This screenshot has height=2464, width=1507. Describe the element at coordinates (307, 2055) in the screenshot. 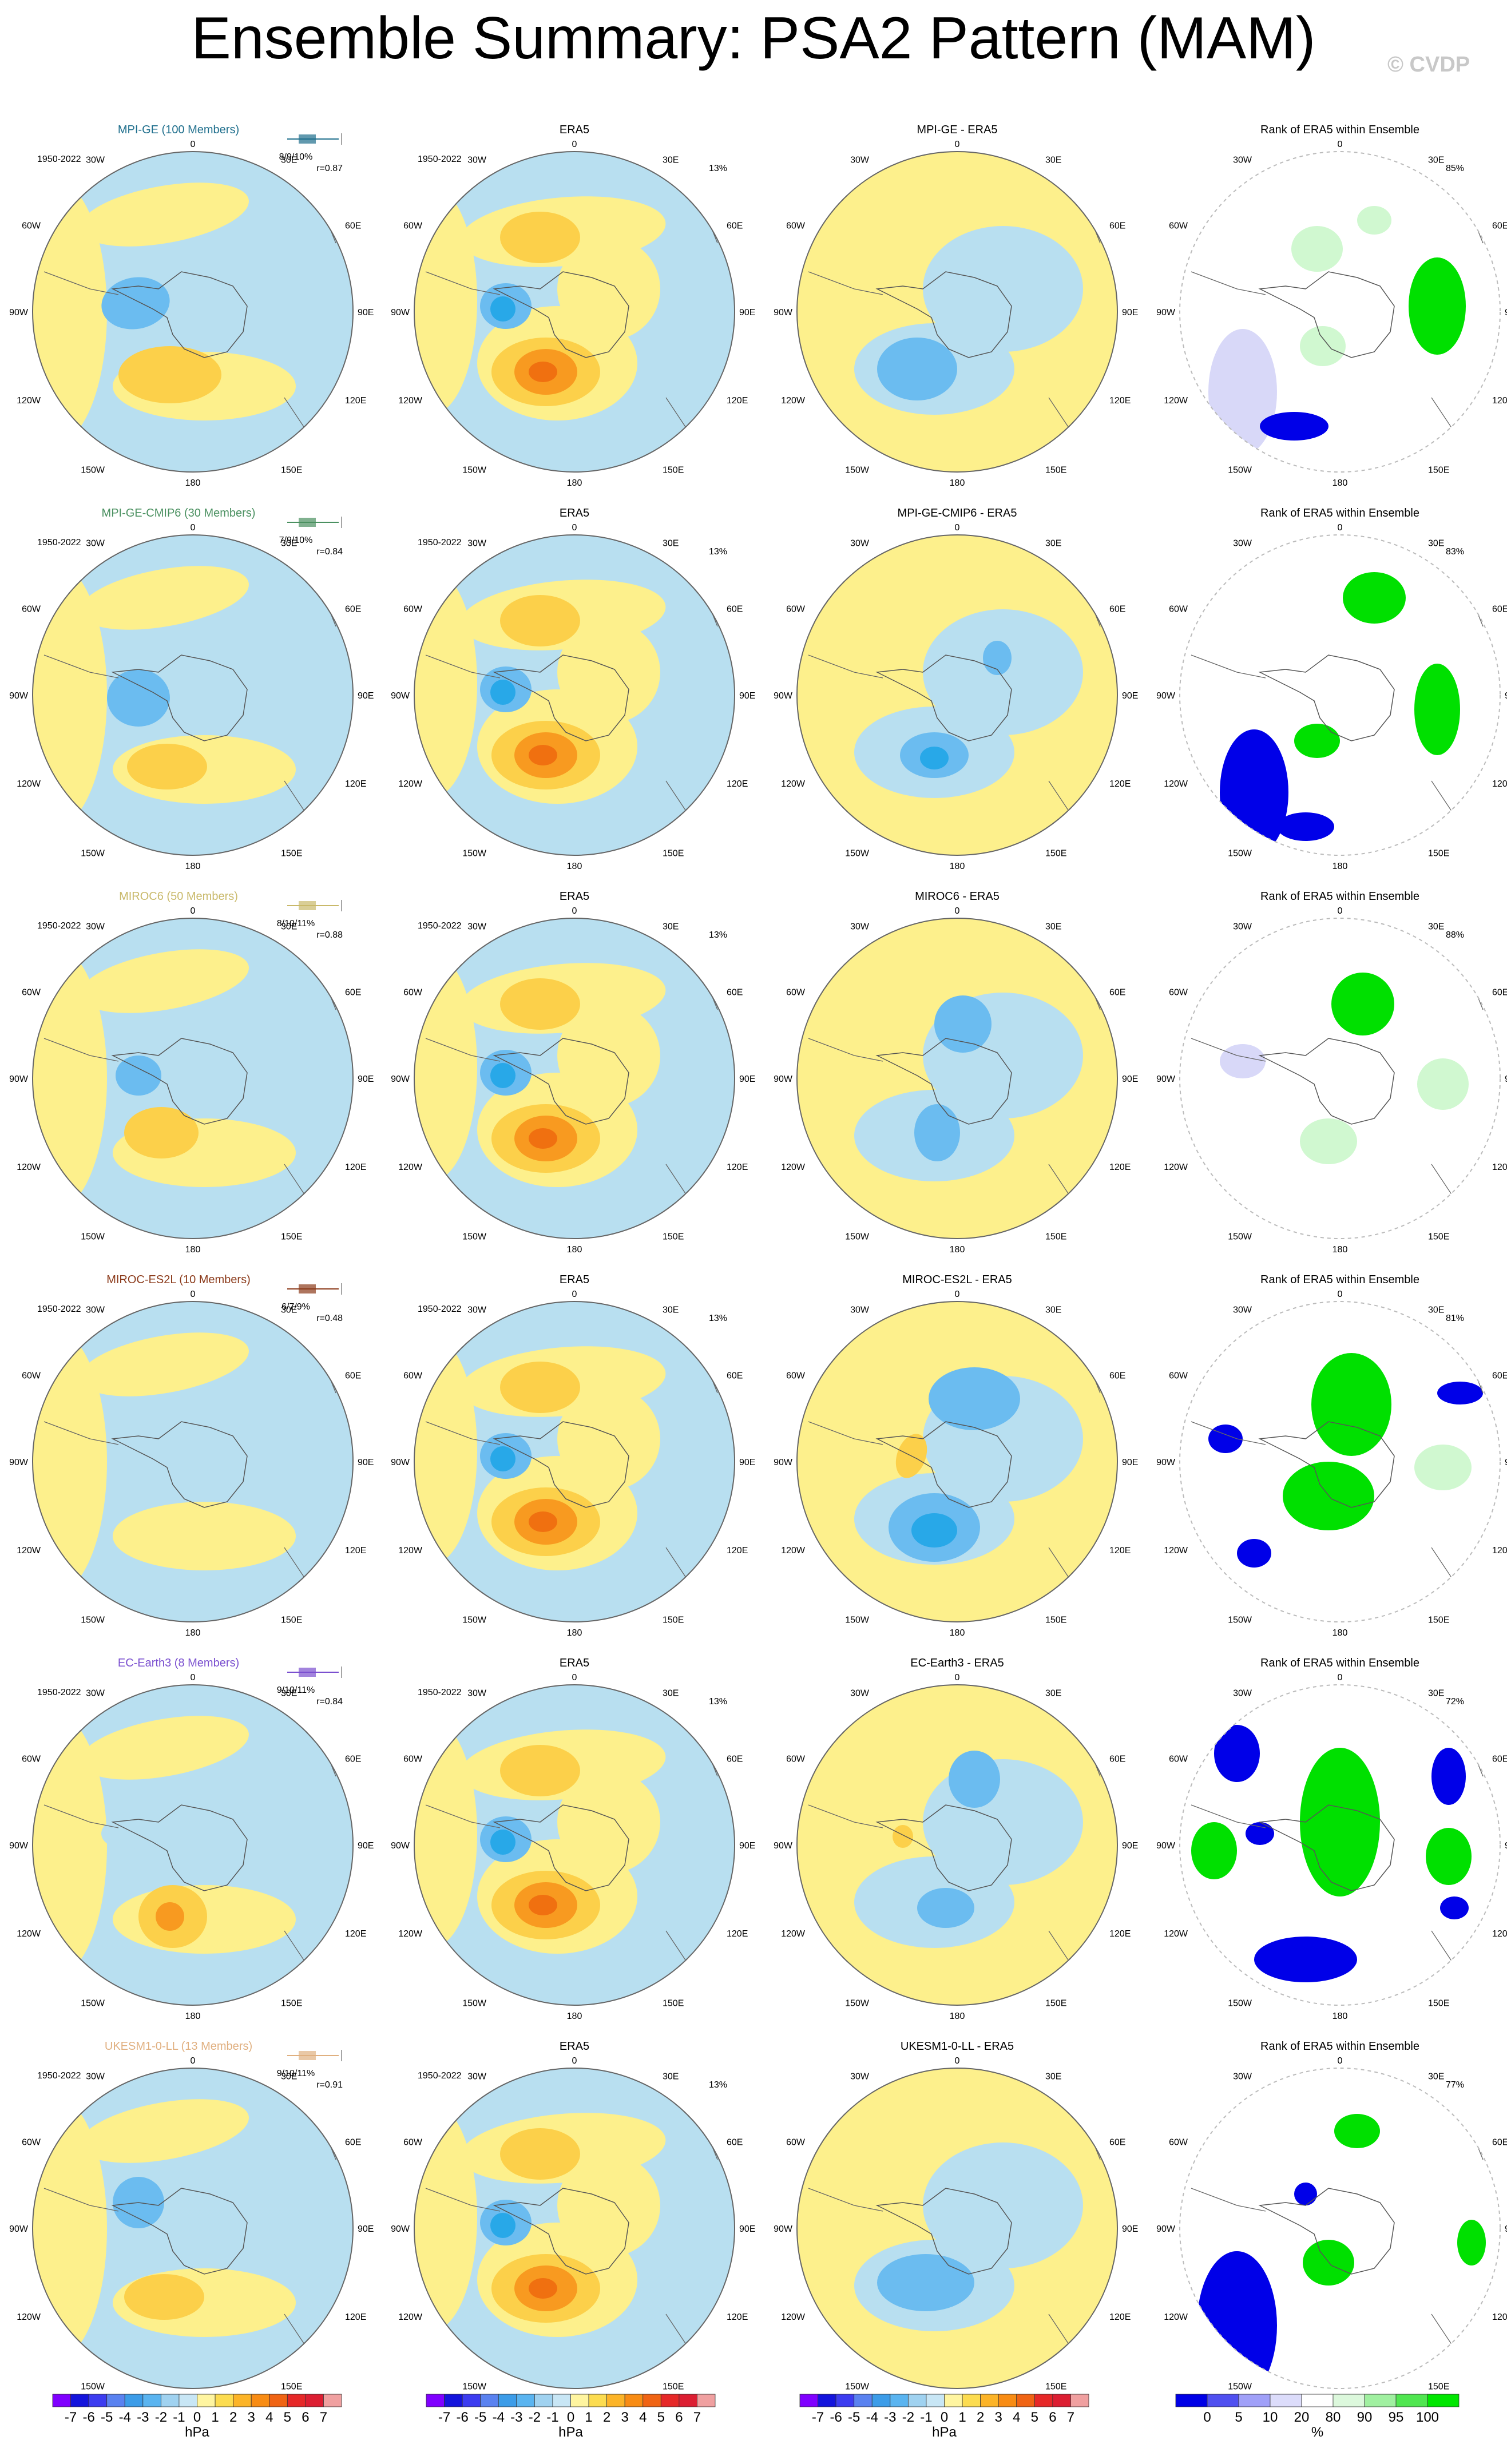

I see `spread-box` at that location.